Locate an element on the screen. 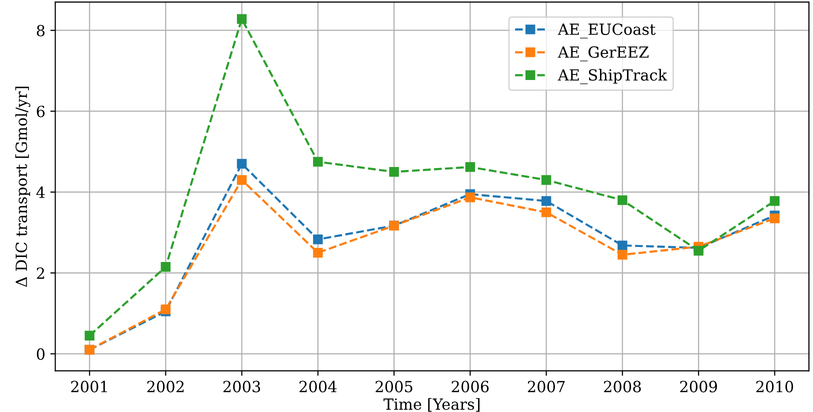 The image size is (813, 412). x-tick-label: 2004 is located at coordinates (318, 386).